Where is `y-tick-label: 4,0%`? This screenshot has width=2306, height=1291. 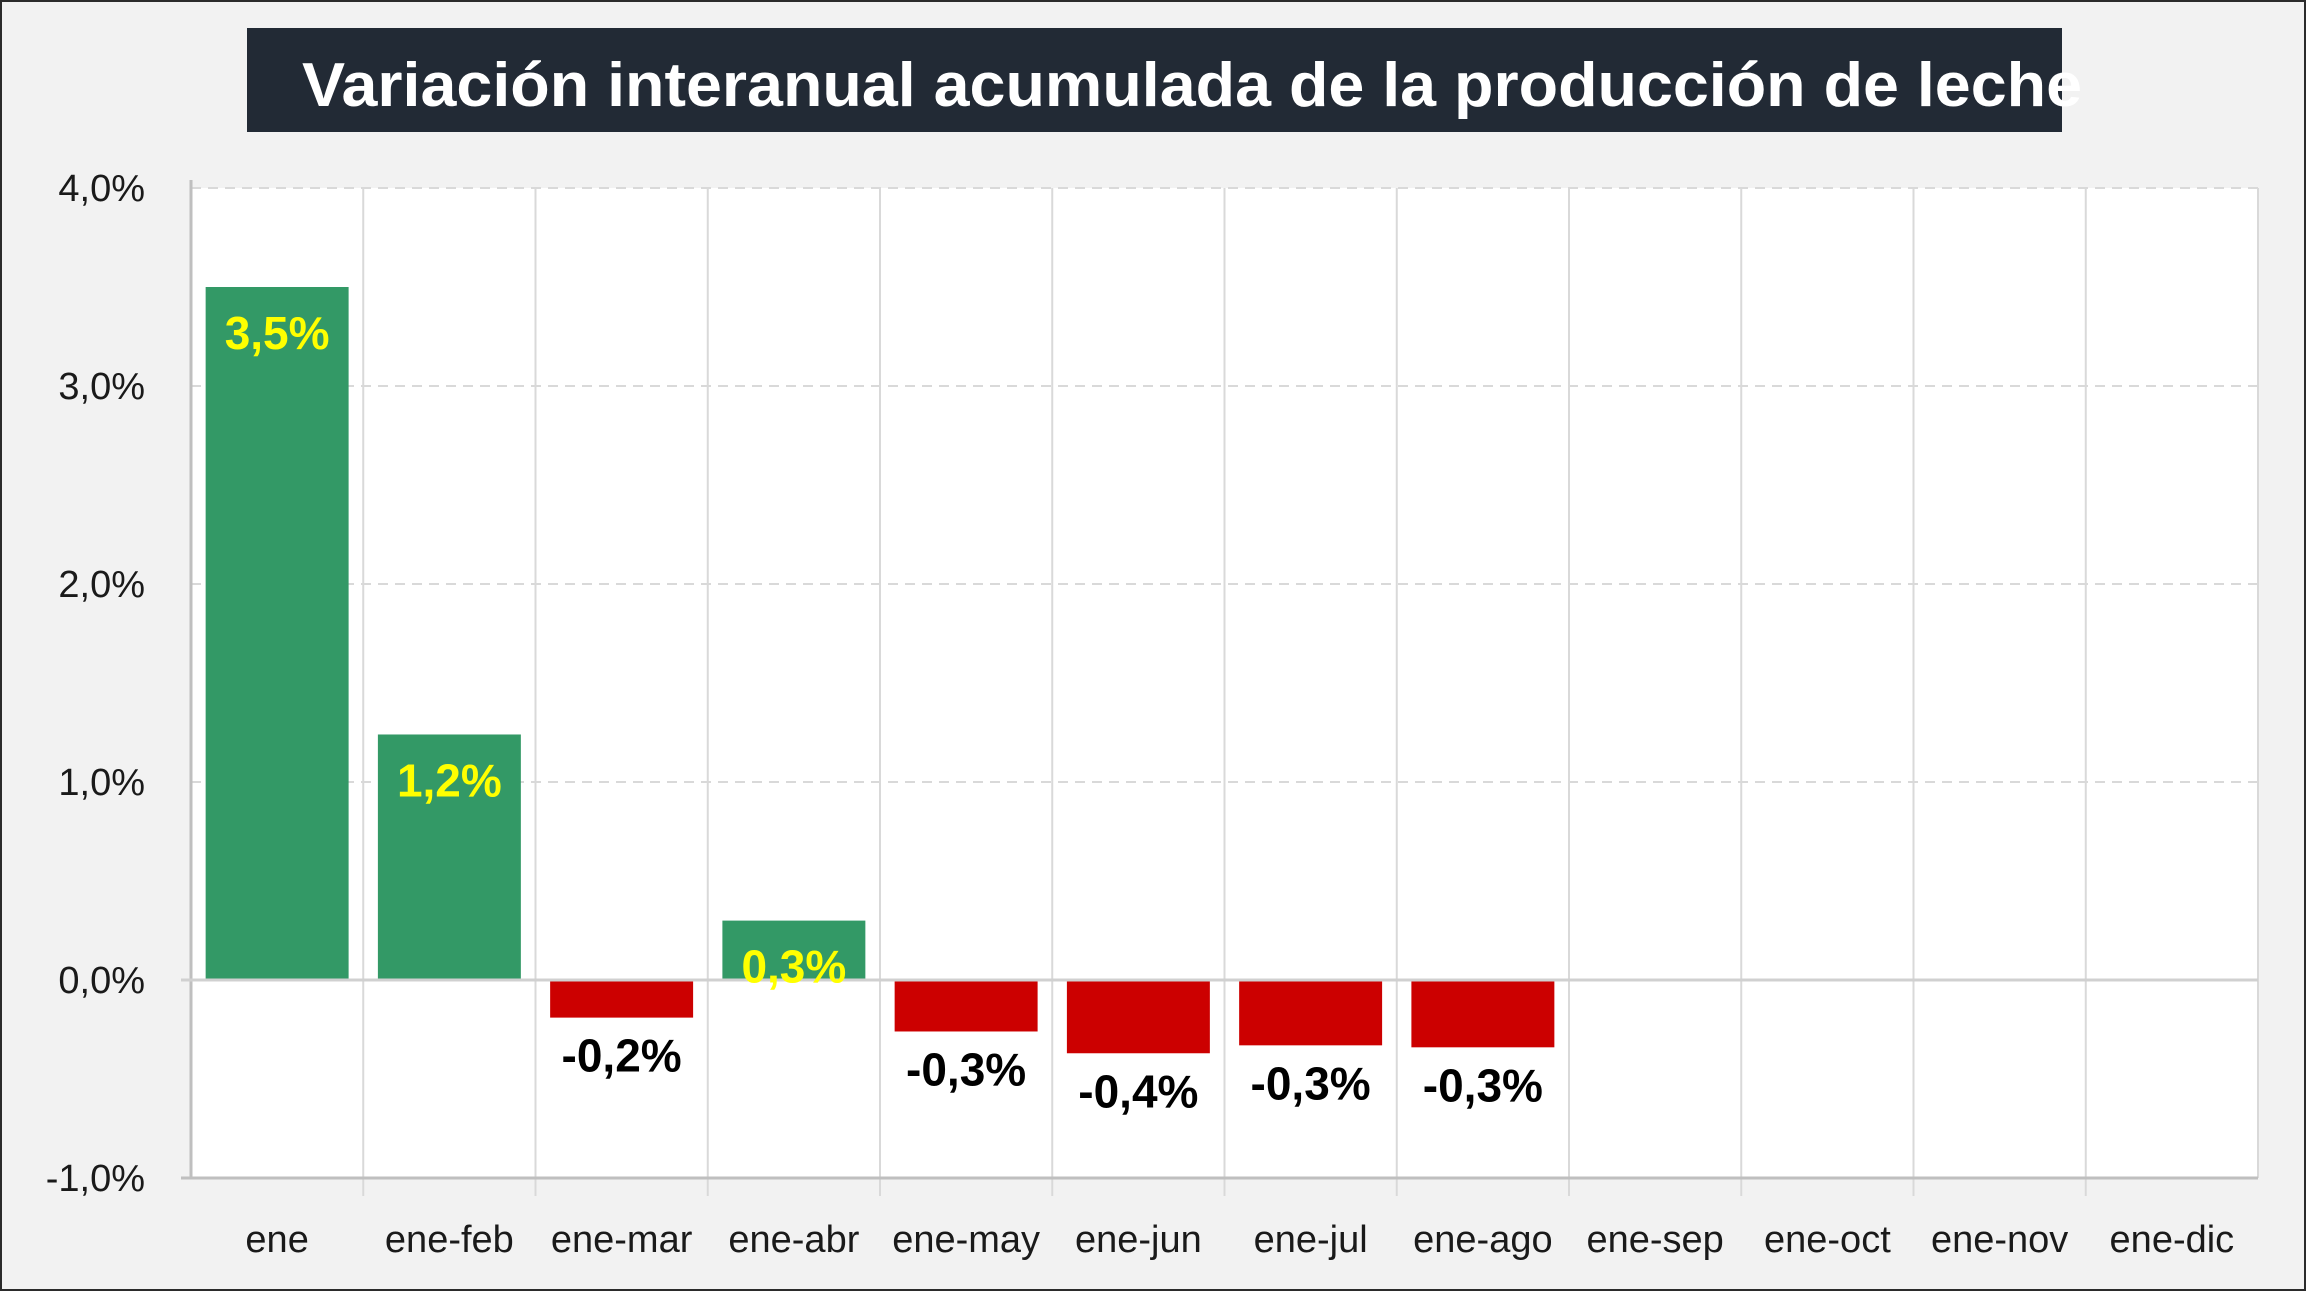 y-tick-label: 4,0% is located at coordinates (101, 189).